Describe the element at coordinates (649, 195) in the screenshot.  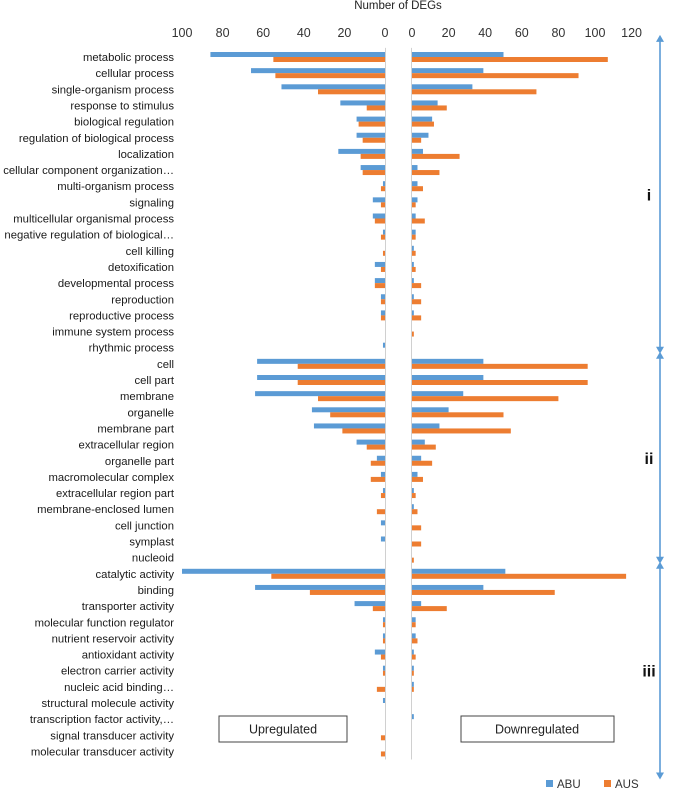
I see `group-label: i` at that location.